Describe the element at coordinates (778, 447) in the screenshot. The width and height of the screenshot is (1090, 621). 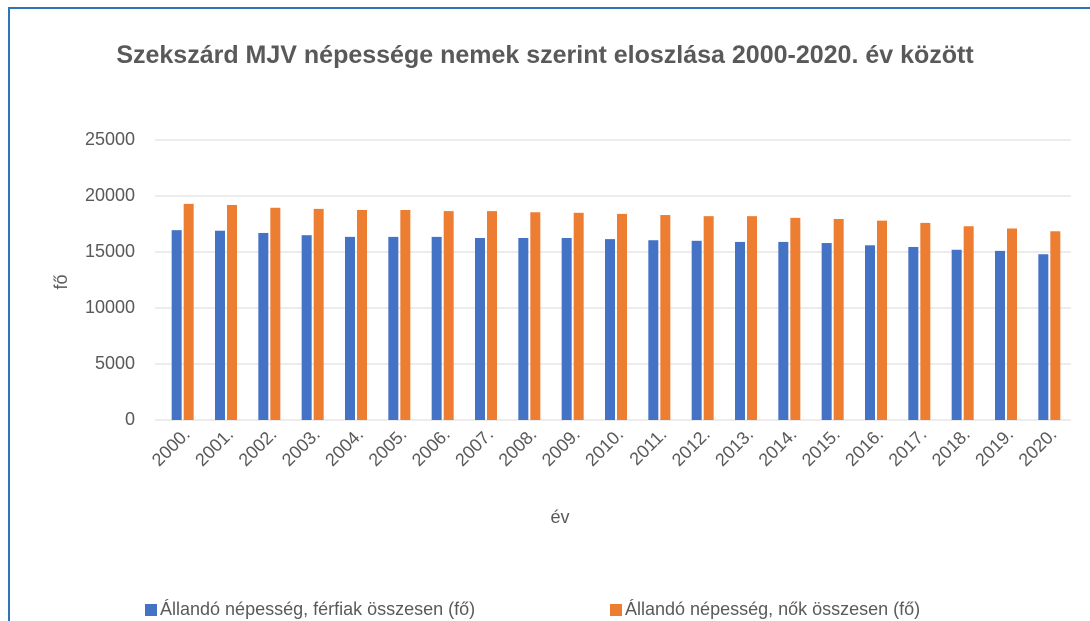
I see `x-tick-label: 2014.` at that location.